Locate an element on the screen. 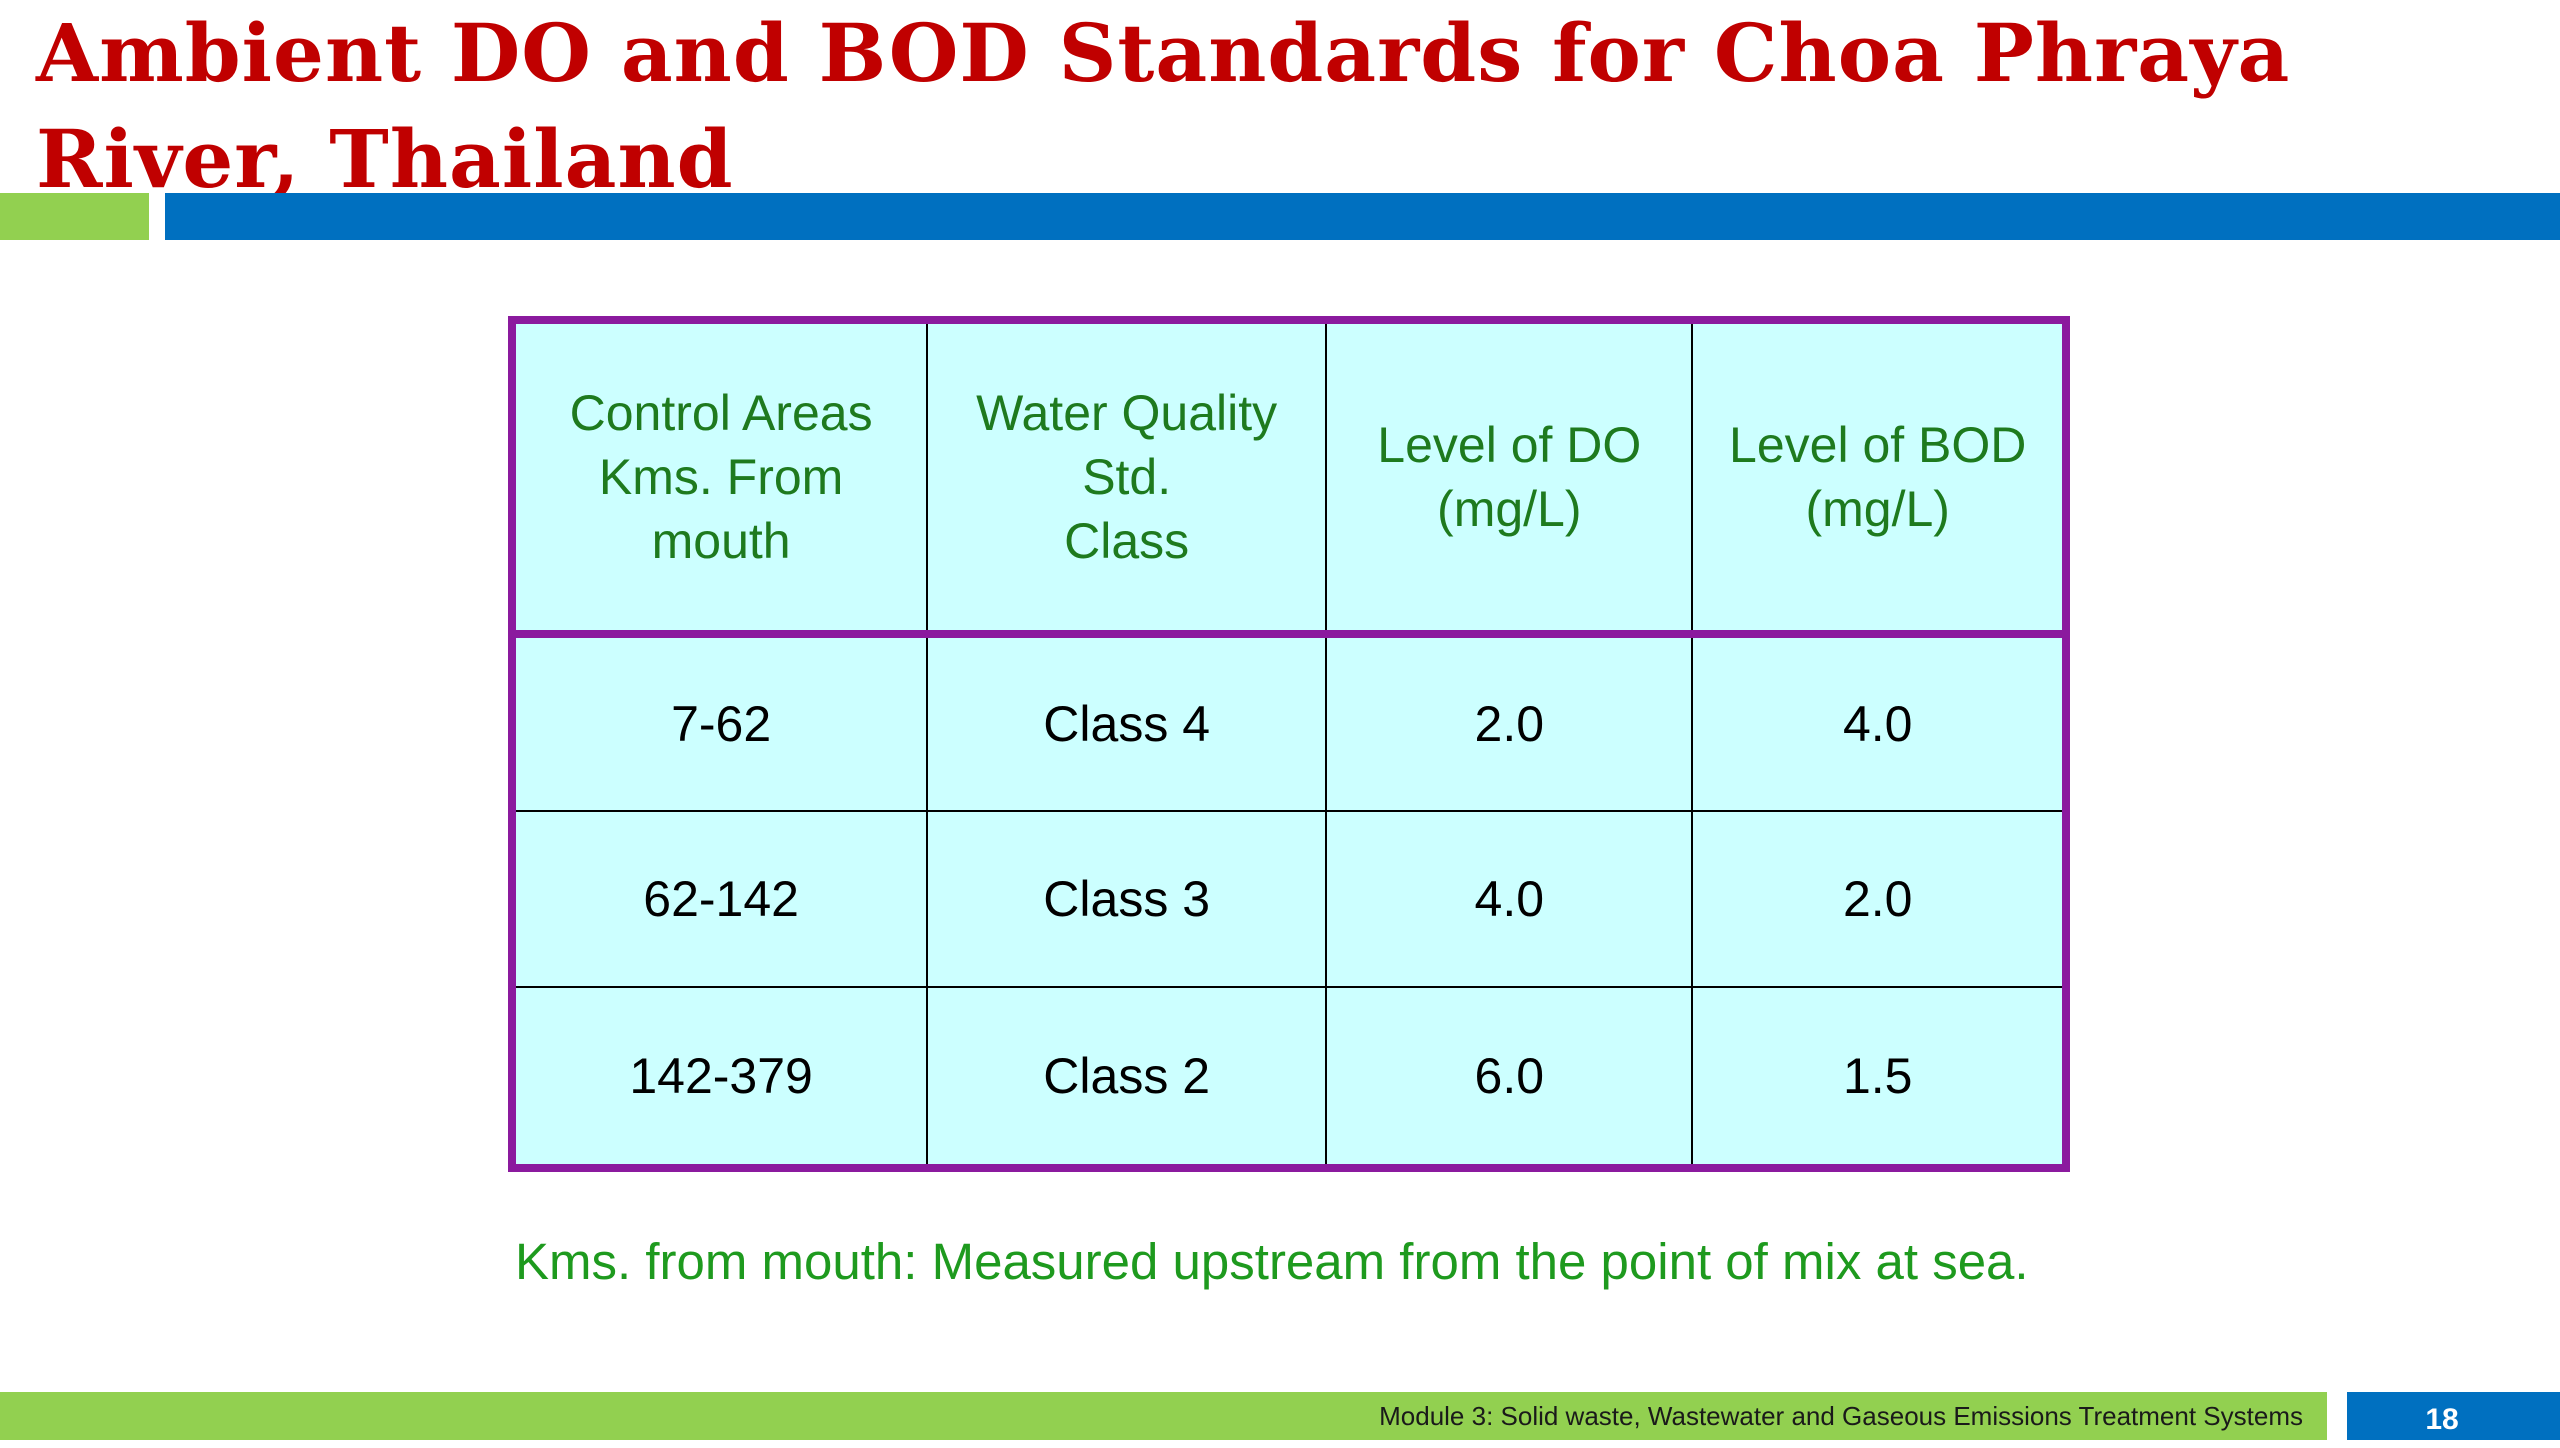 The image size is (2560, 1448). cell-class: Class 4 is located at coordinates (1127, 722).